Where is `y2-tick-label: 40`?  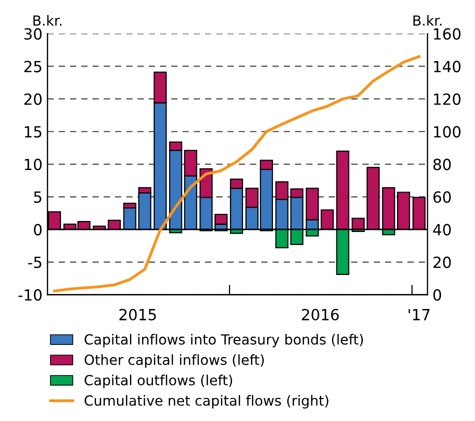 y2-tick-label: 40 is located at coordinates (442, 230).